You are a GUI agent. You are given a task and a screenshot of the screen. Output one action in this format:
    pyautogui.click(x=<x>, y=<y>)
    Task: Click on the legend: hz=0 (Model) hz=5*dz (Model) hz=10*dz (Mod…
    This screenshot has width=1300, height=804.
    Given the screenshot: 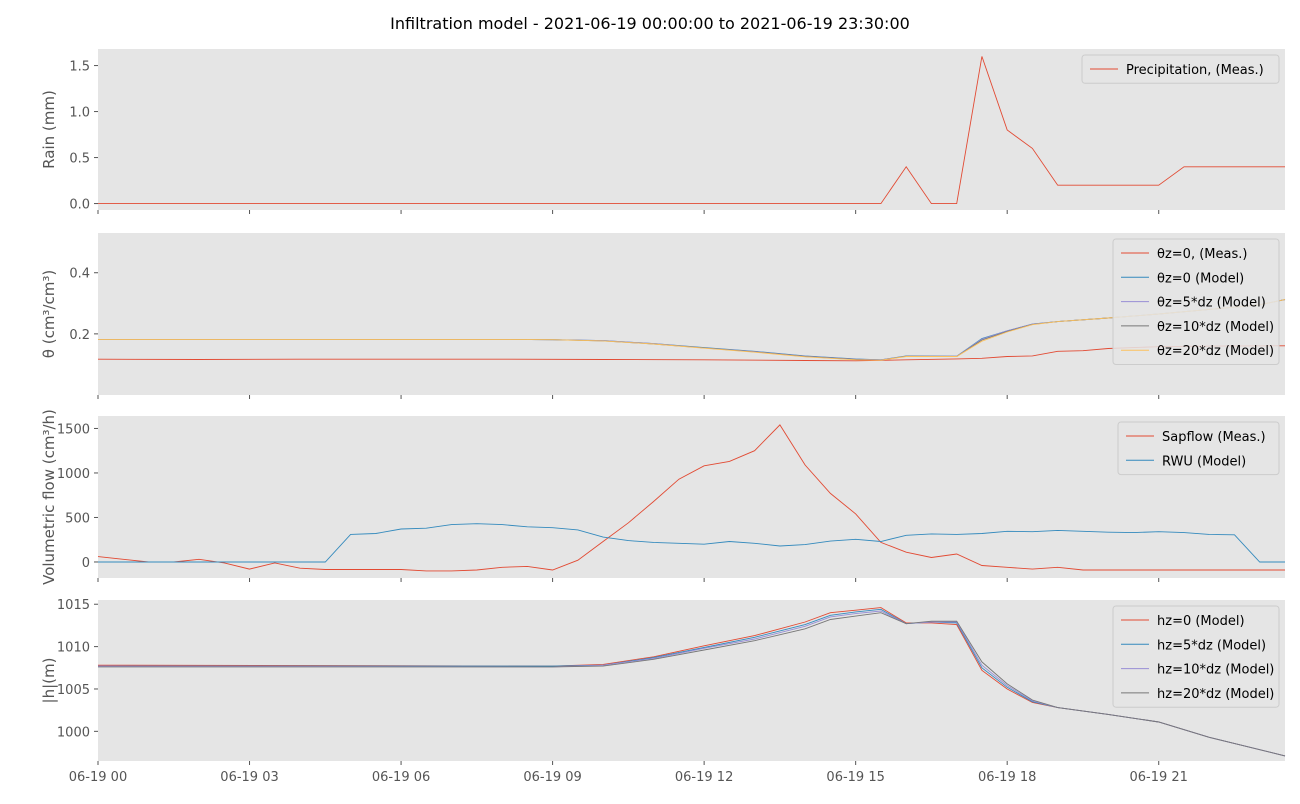 What is the action you would take?
    pyautogui.click(x=1196, y=656)
    